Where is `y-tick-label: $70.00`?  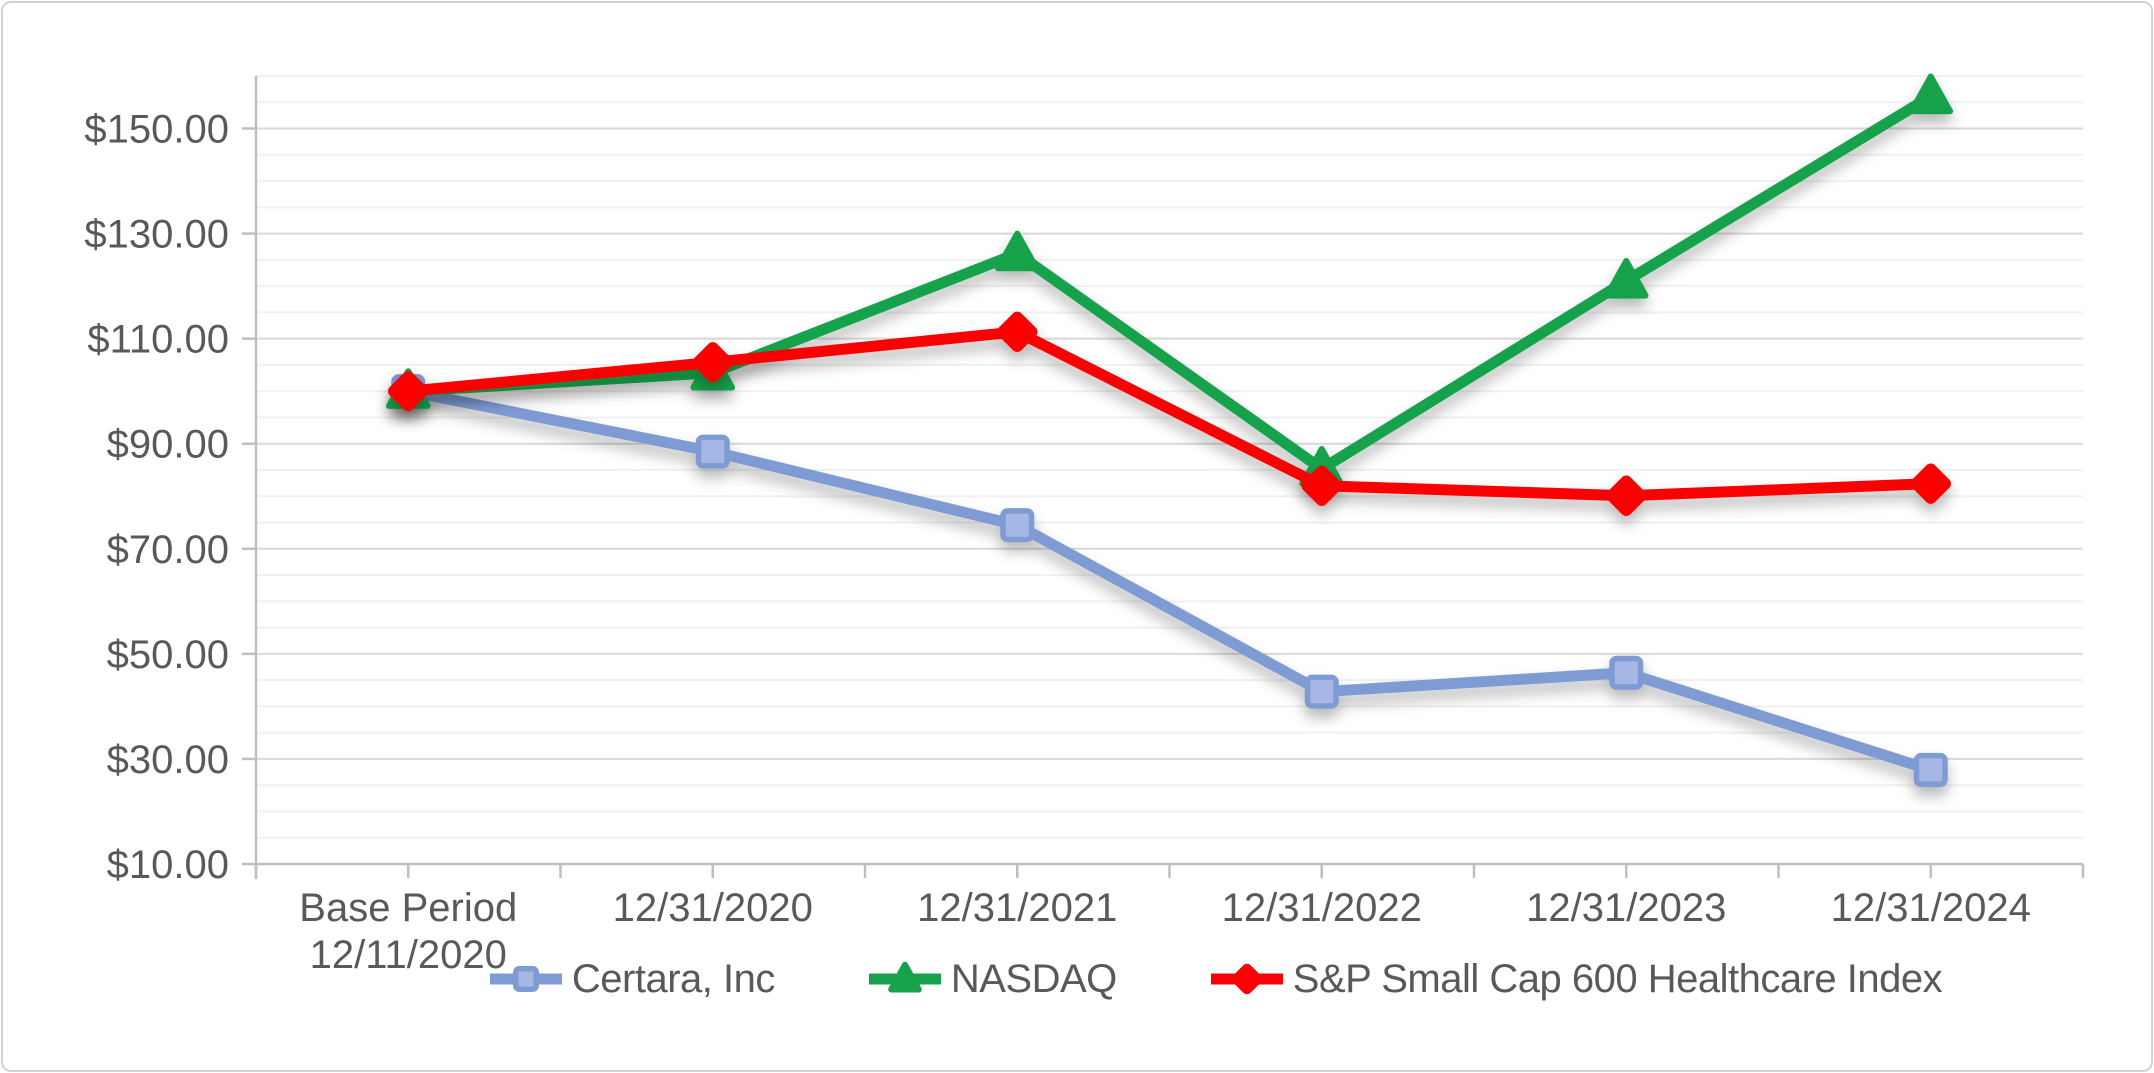 y-tick-label: $70.00 is located at coordinates (168, 550).